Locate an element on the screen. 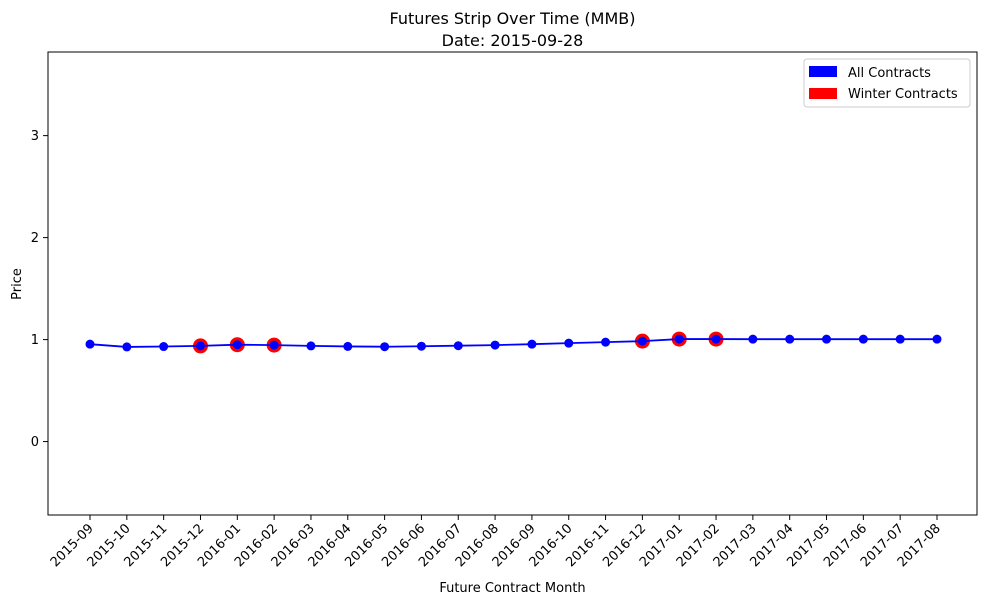 The image size is (988, 605). legend-label-all: All Contracts is located at coordinates (889, 73).